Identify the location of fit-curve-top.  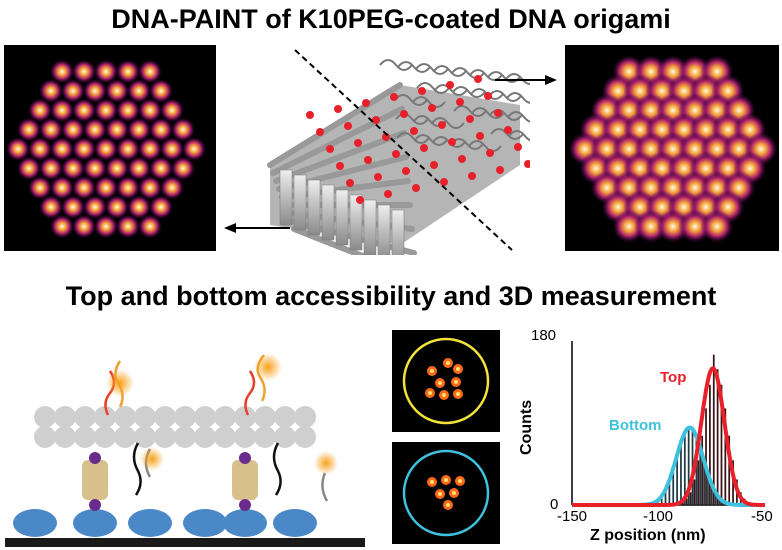
(668, 436).